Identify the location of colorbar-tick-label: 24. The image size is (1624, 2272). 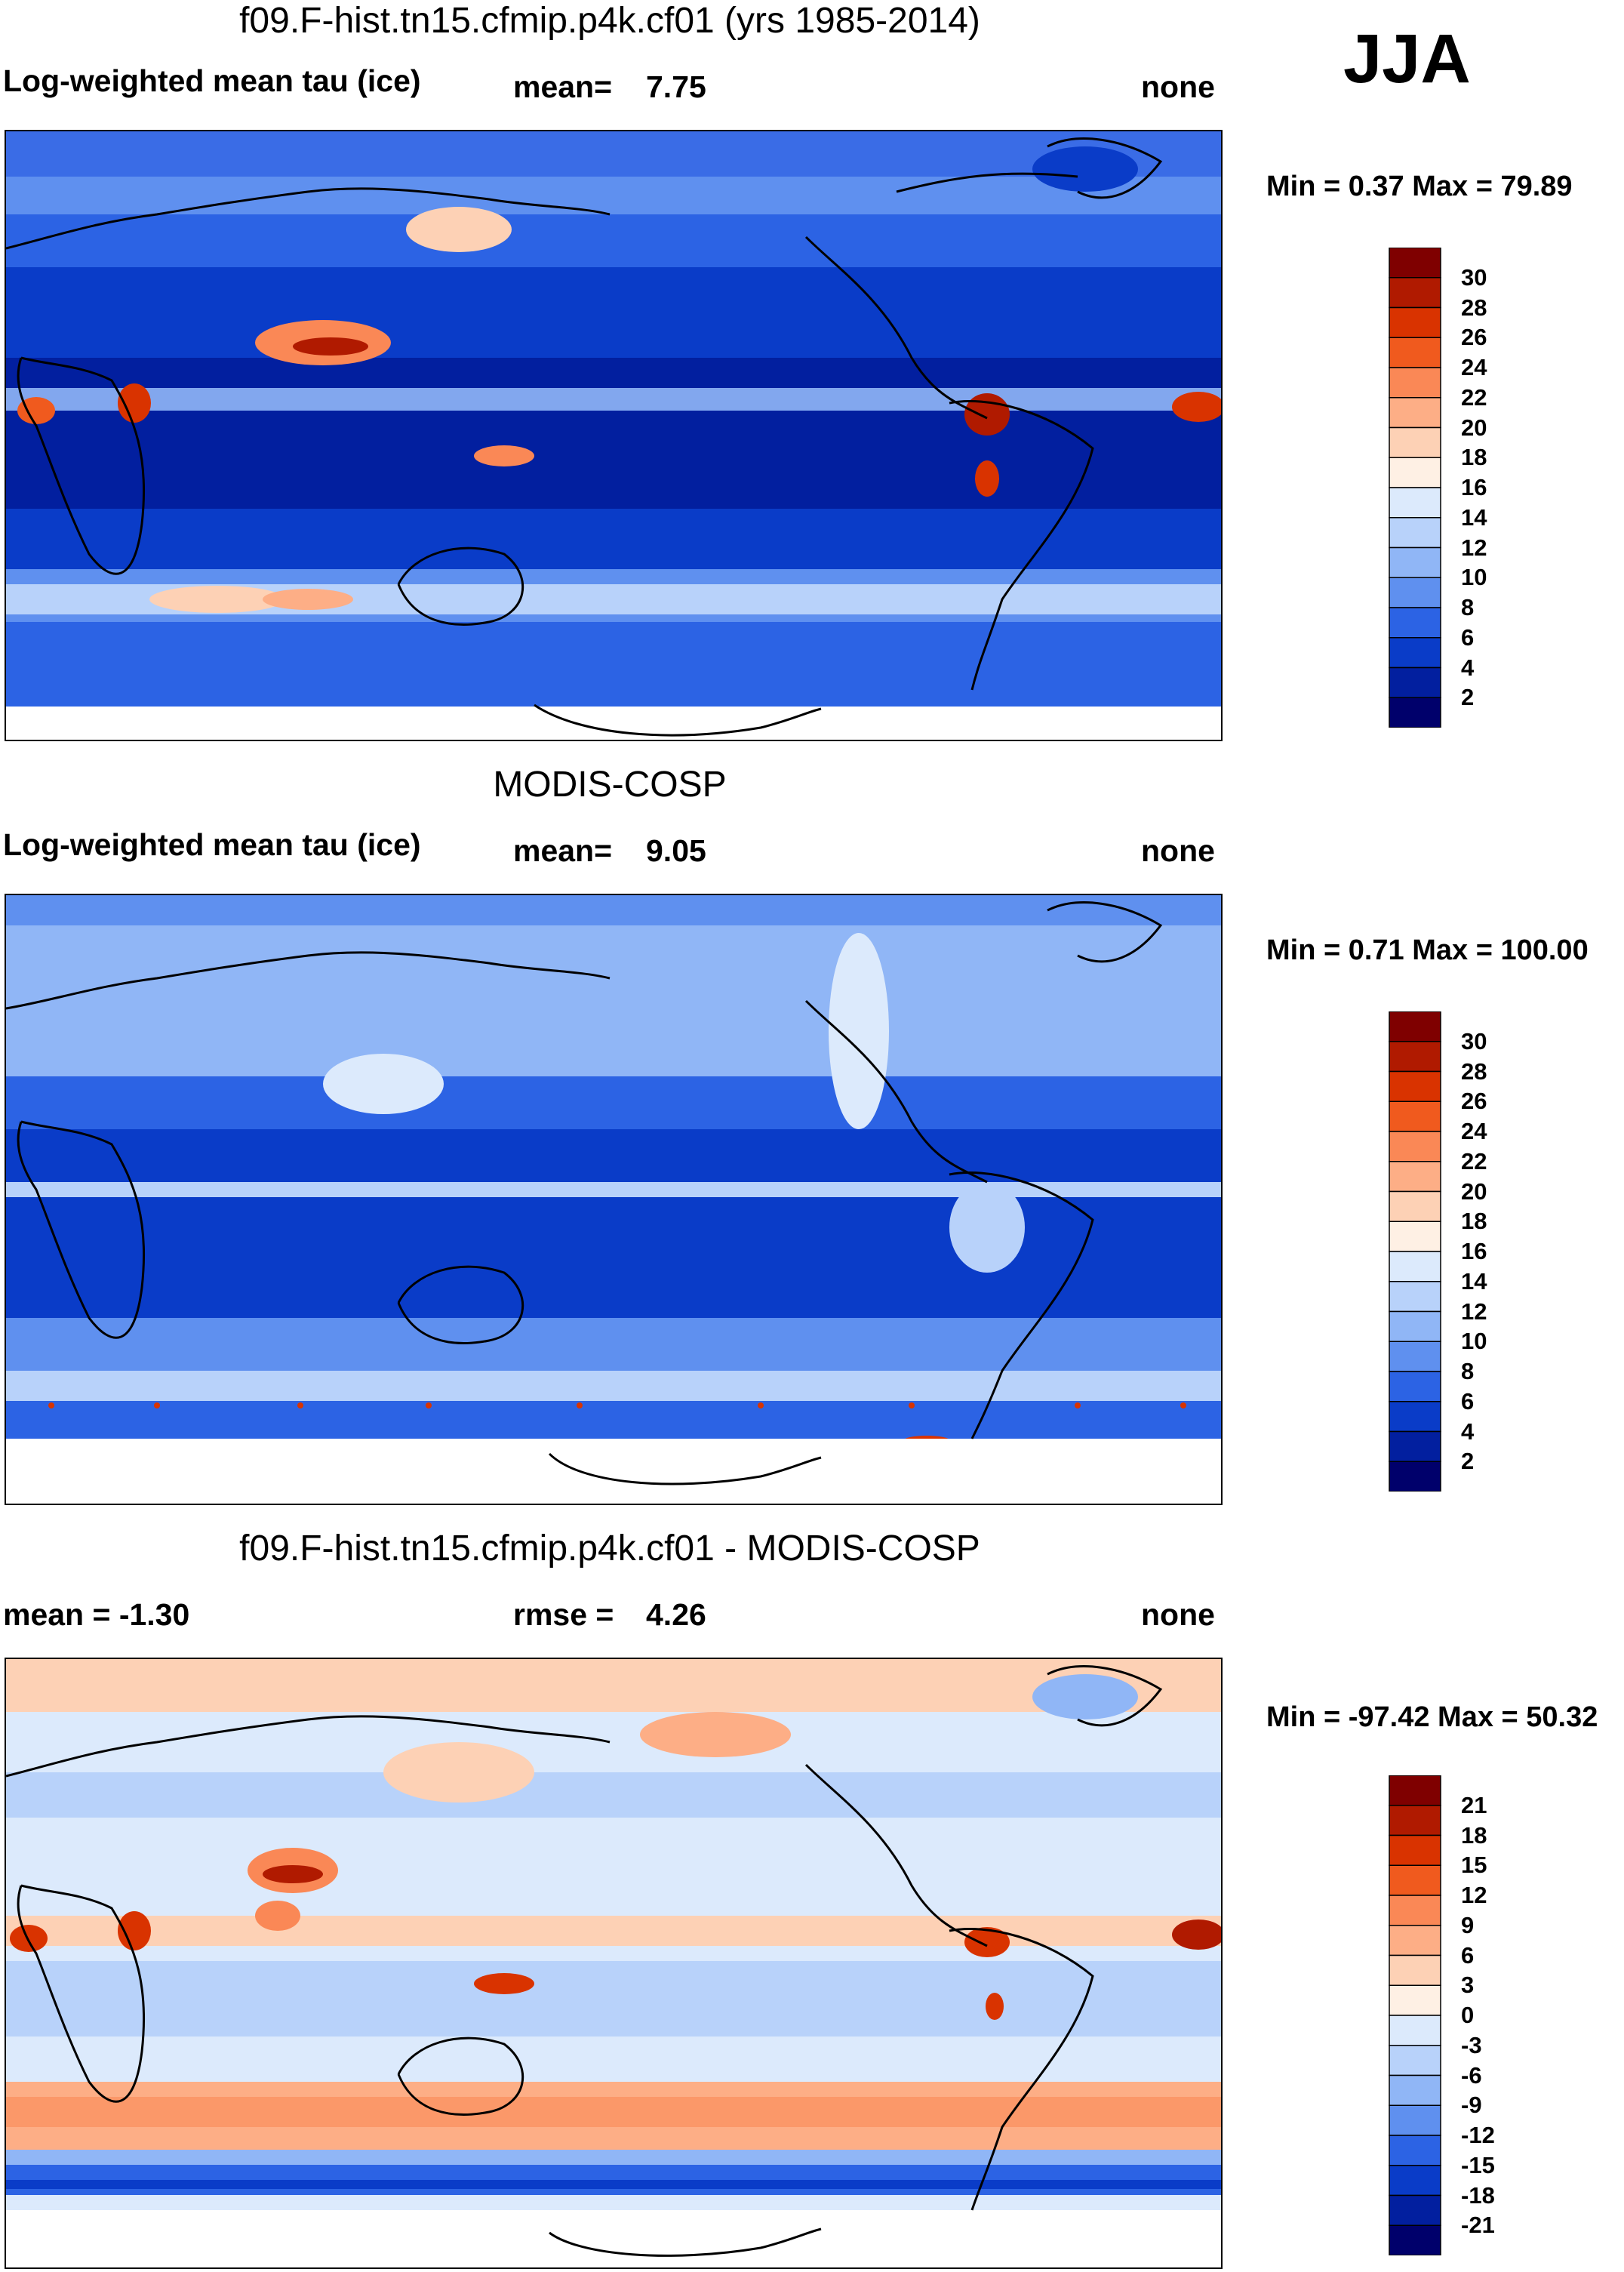
(1474, 367).